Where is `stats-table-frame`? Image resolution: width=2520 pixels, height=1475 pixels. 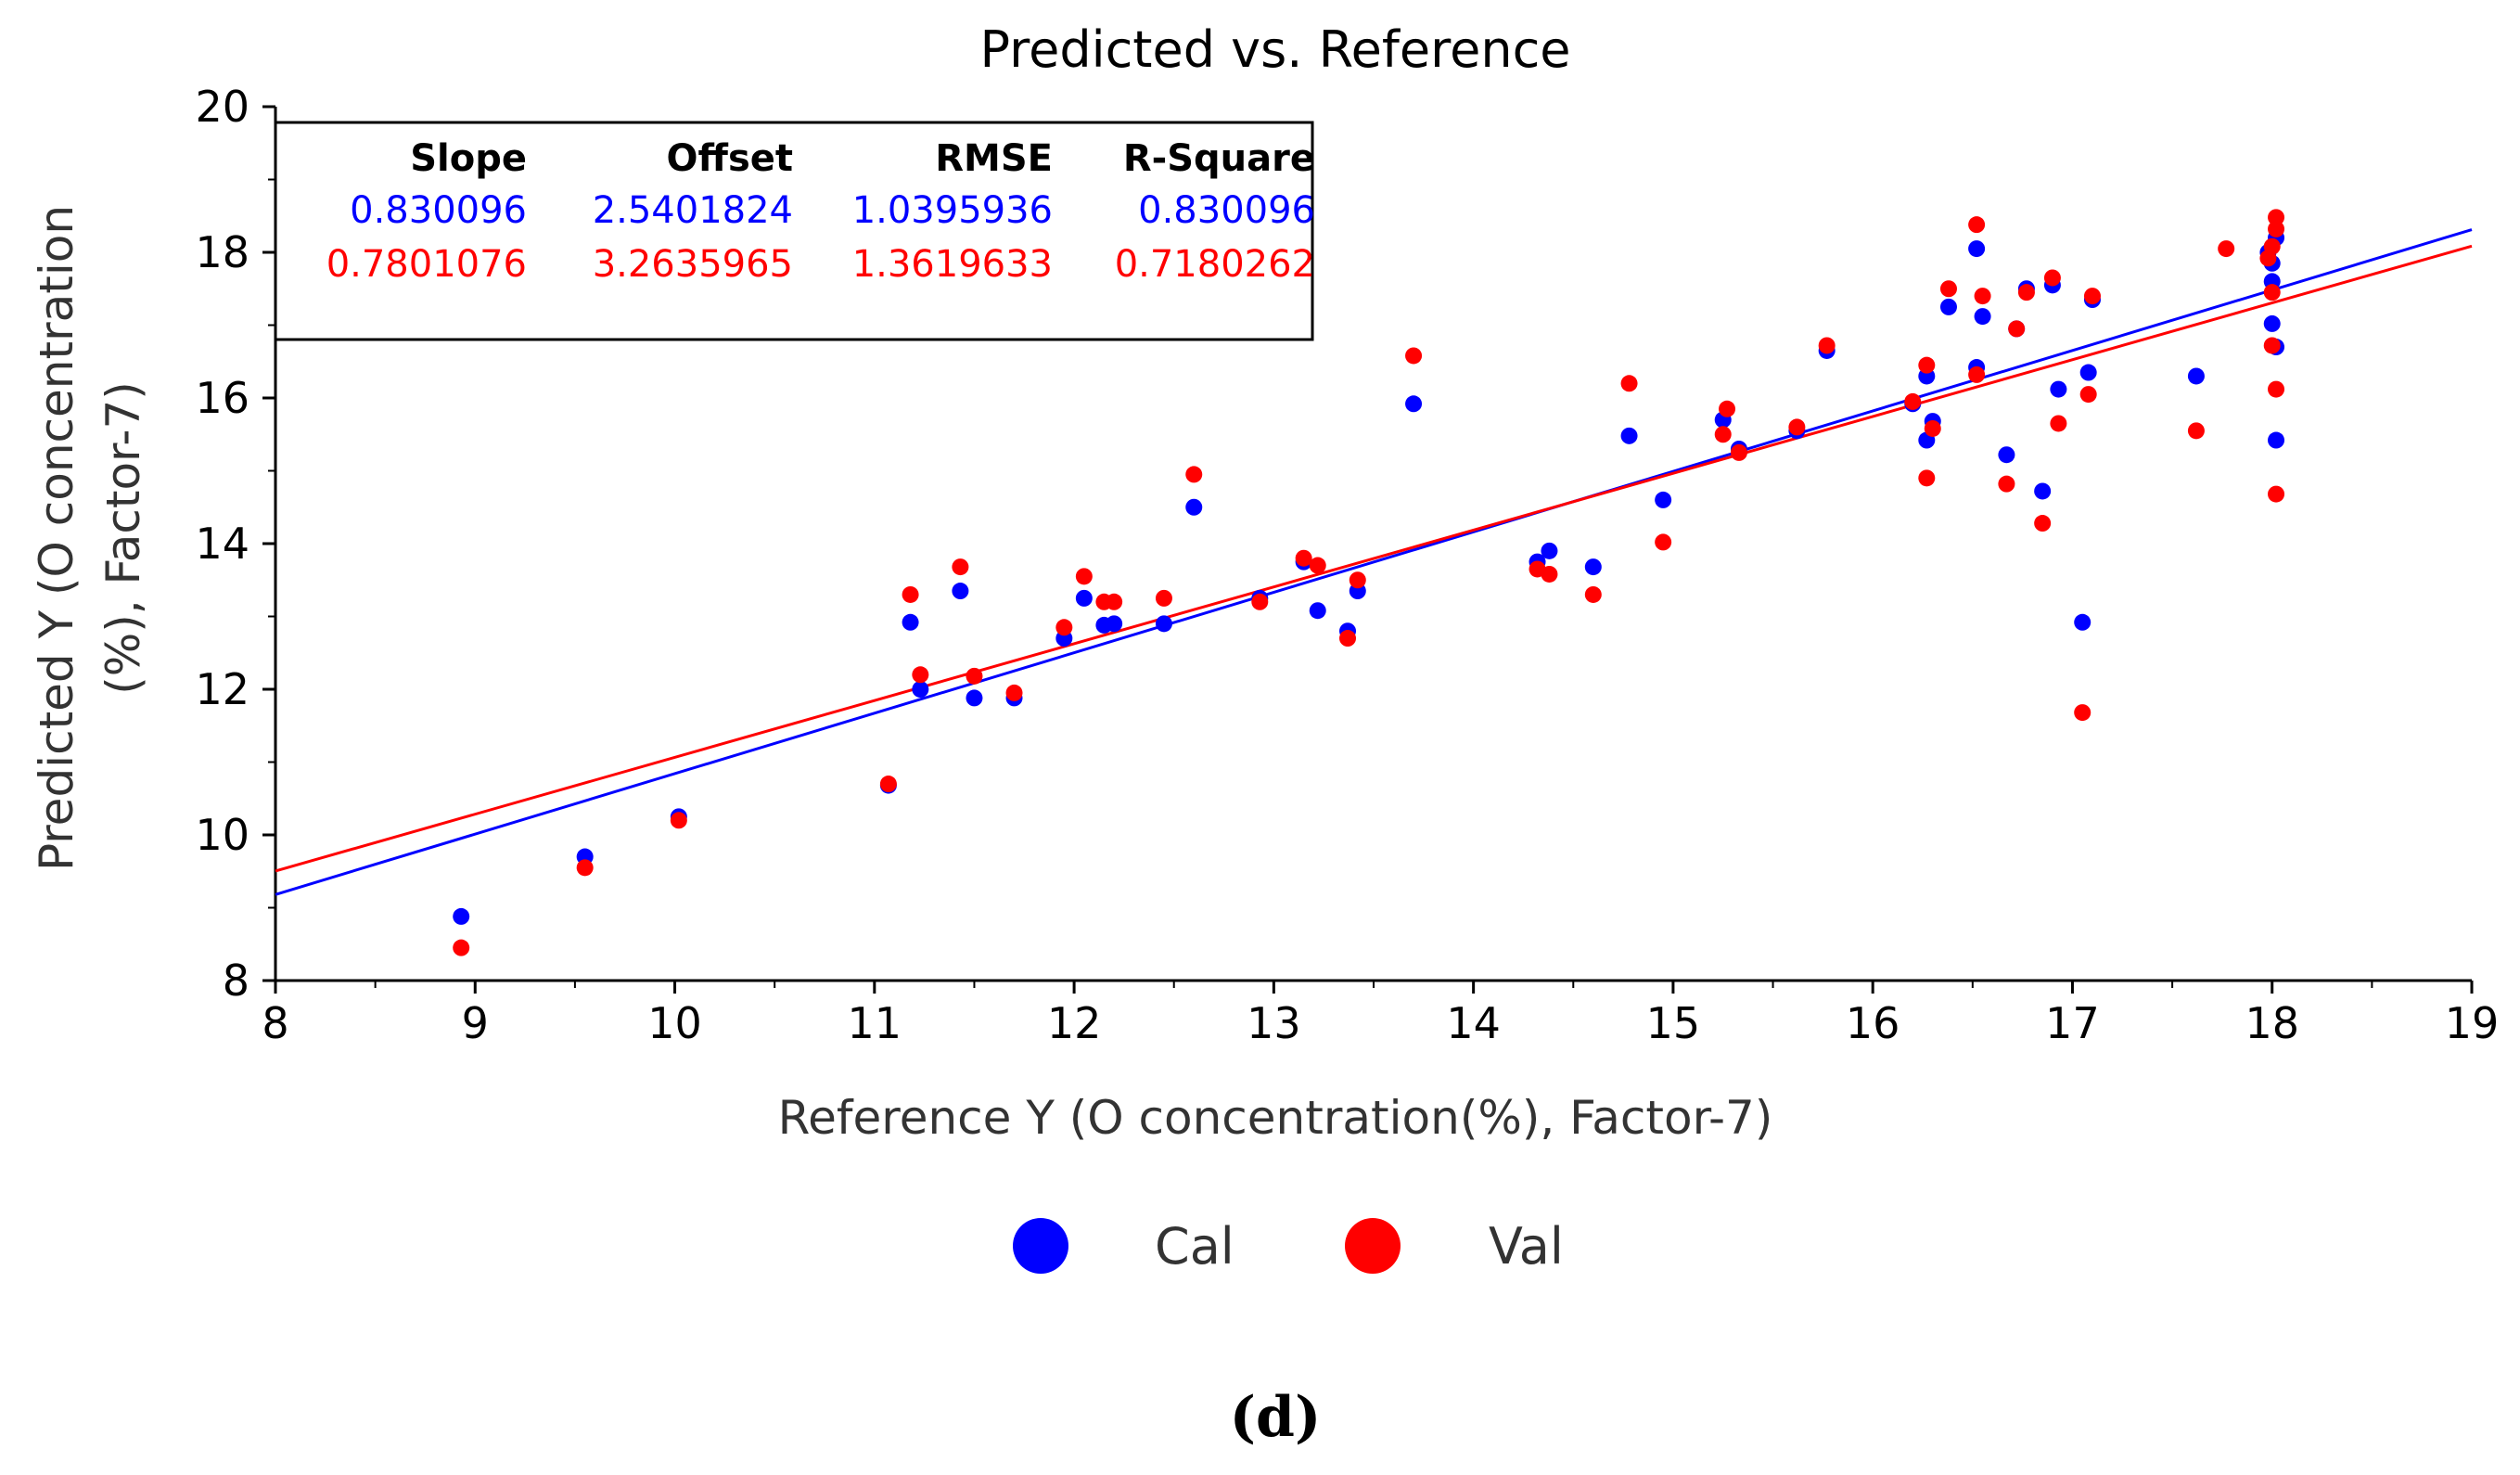
stats-table-frame is located at coordinates (794, 231).